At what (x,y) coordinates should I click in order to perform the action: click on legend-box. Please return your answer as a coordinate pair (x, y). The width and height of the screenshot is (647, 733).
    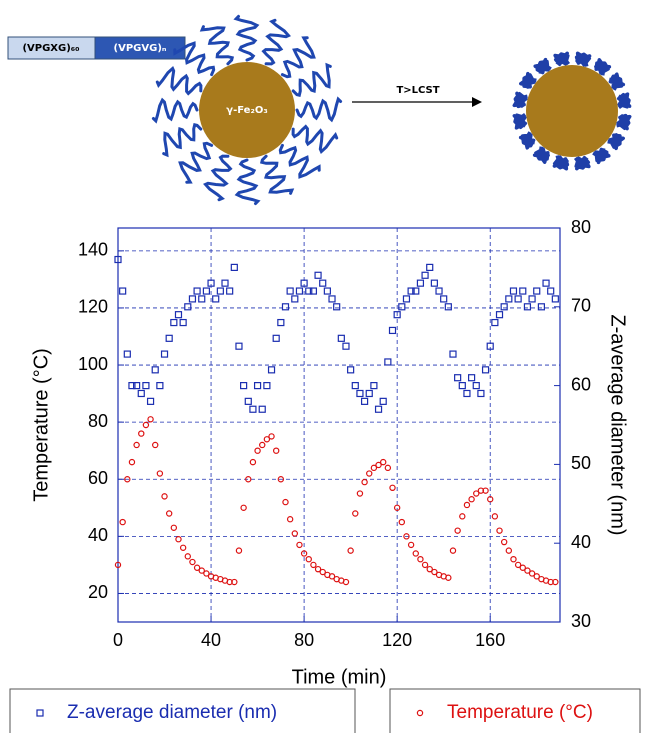
    Looking at the image, I should click on (182, 710).